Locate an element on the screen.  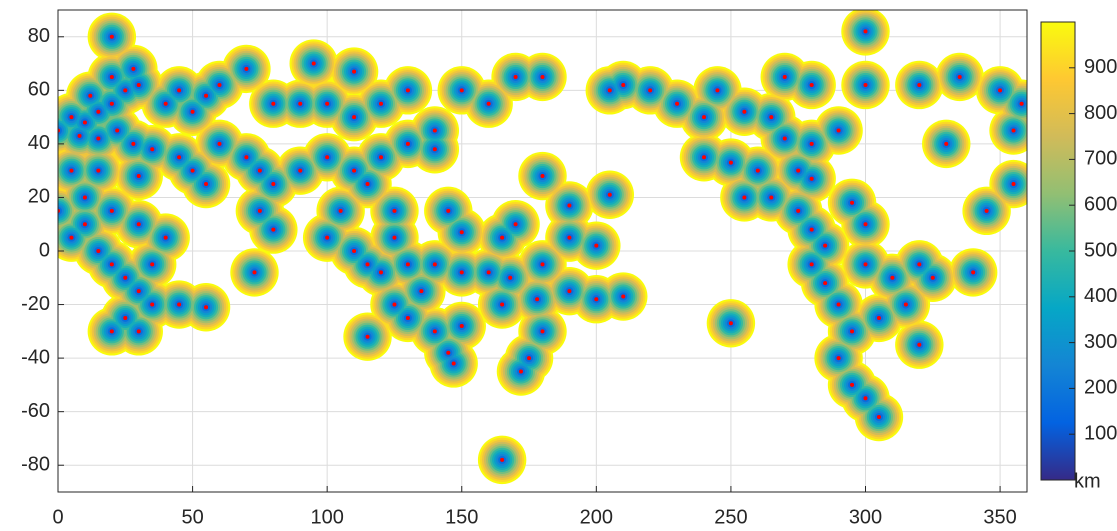
colorbar-tick-label: 200 is located at coordinates (1100, 388).